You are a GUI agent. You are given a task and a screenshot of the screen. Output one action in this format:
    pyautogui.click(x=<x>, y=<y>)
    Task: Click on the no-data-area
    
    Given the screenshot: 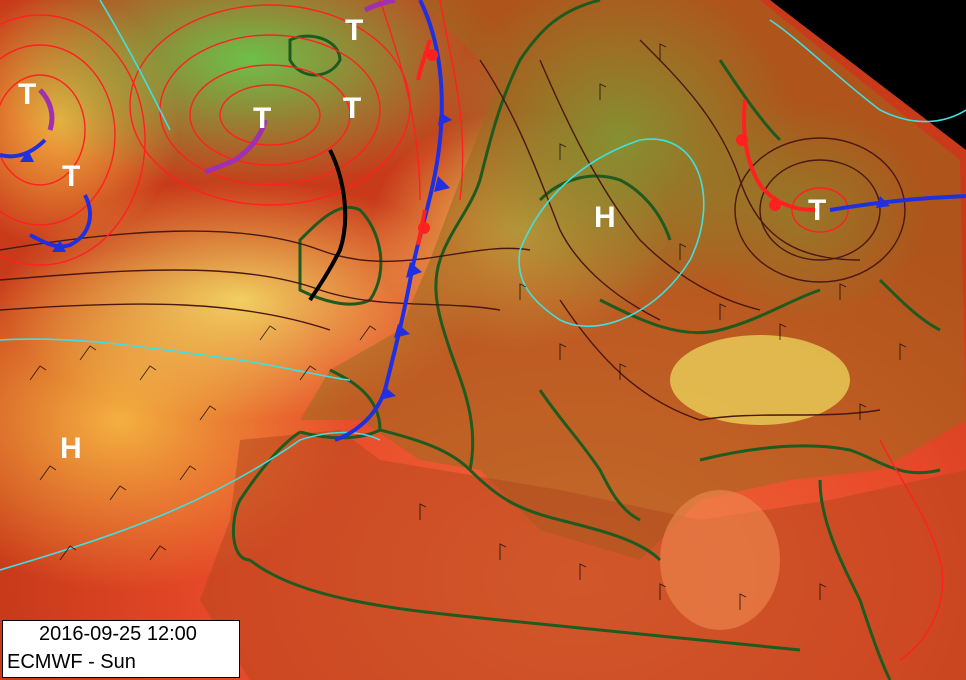 What is the action you would take?
    pyautogui.click(x=868, y=75)
    